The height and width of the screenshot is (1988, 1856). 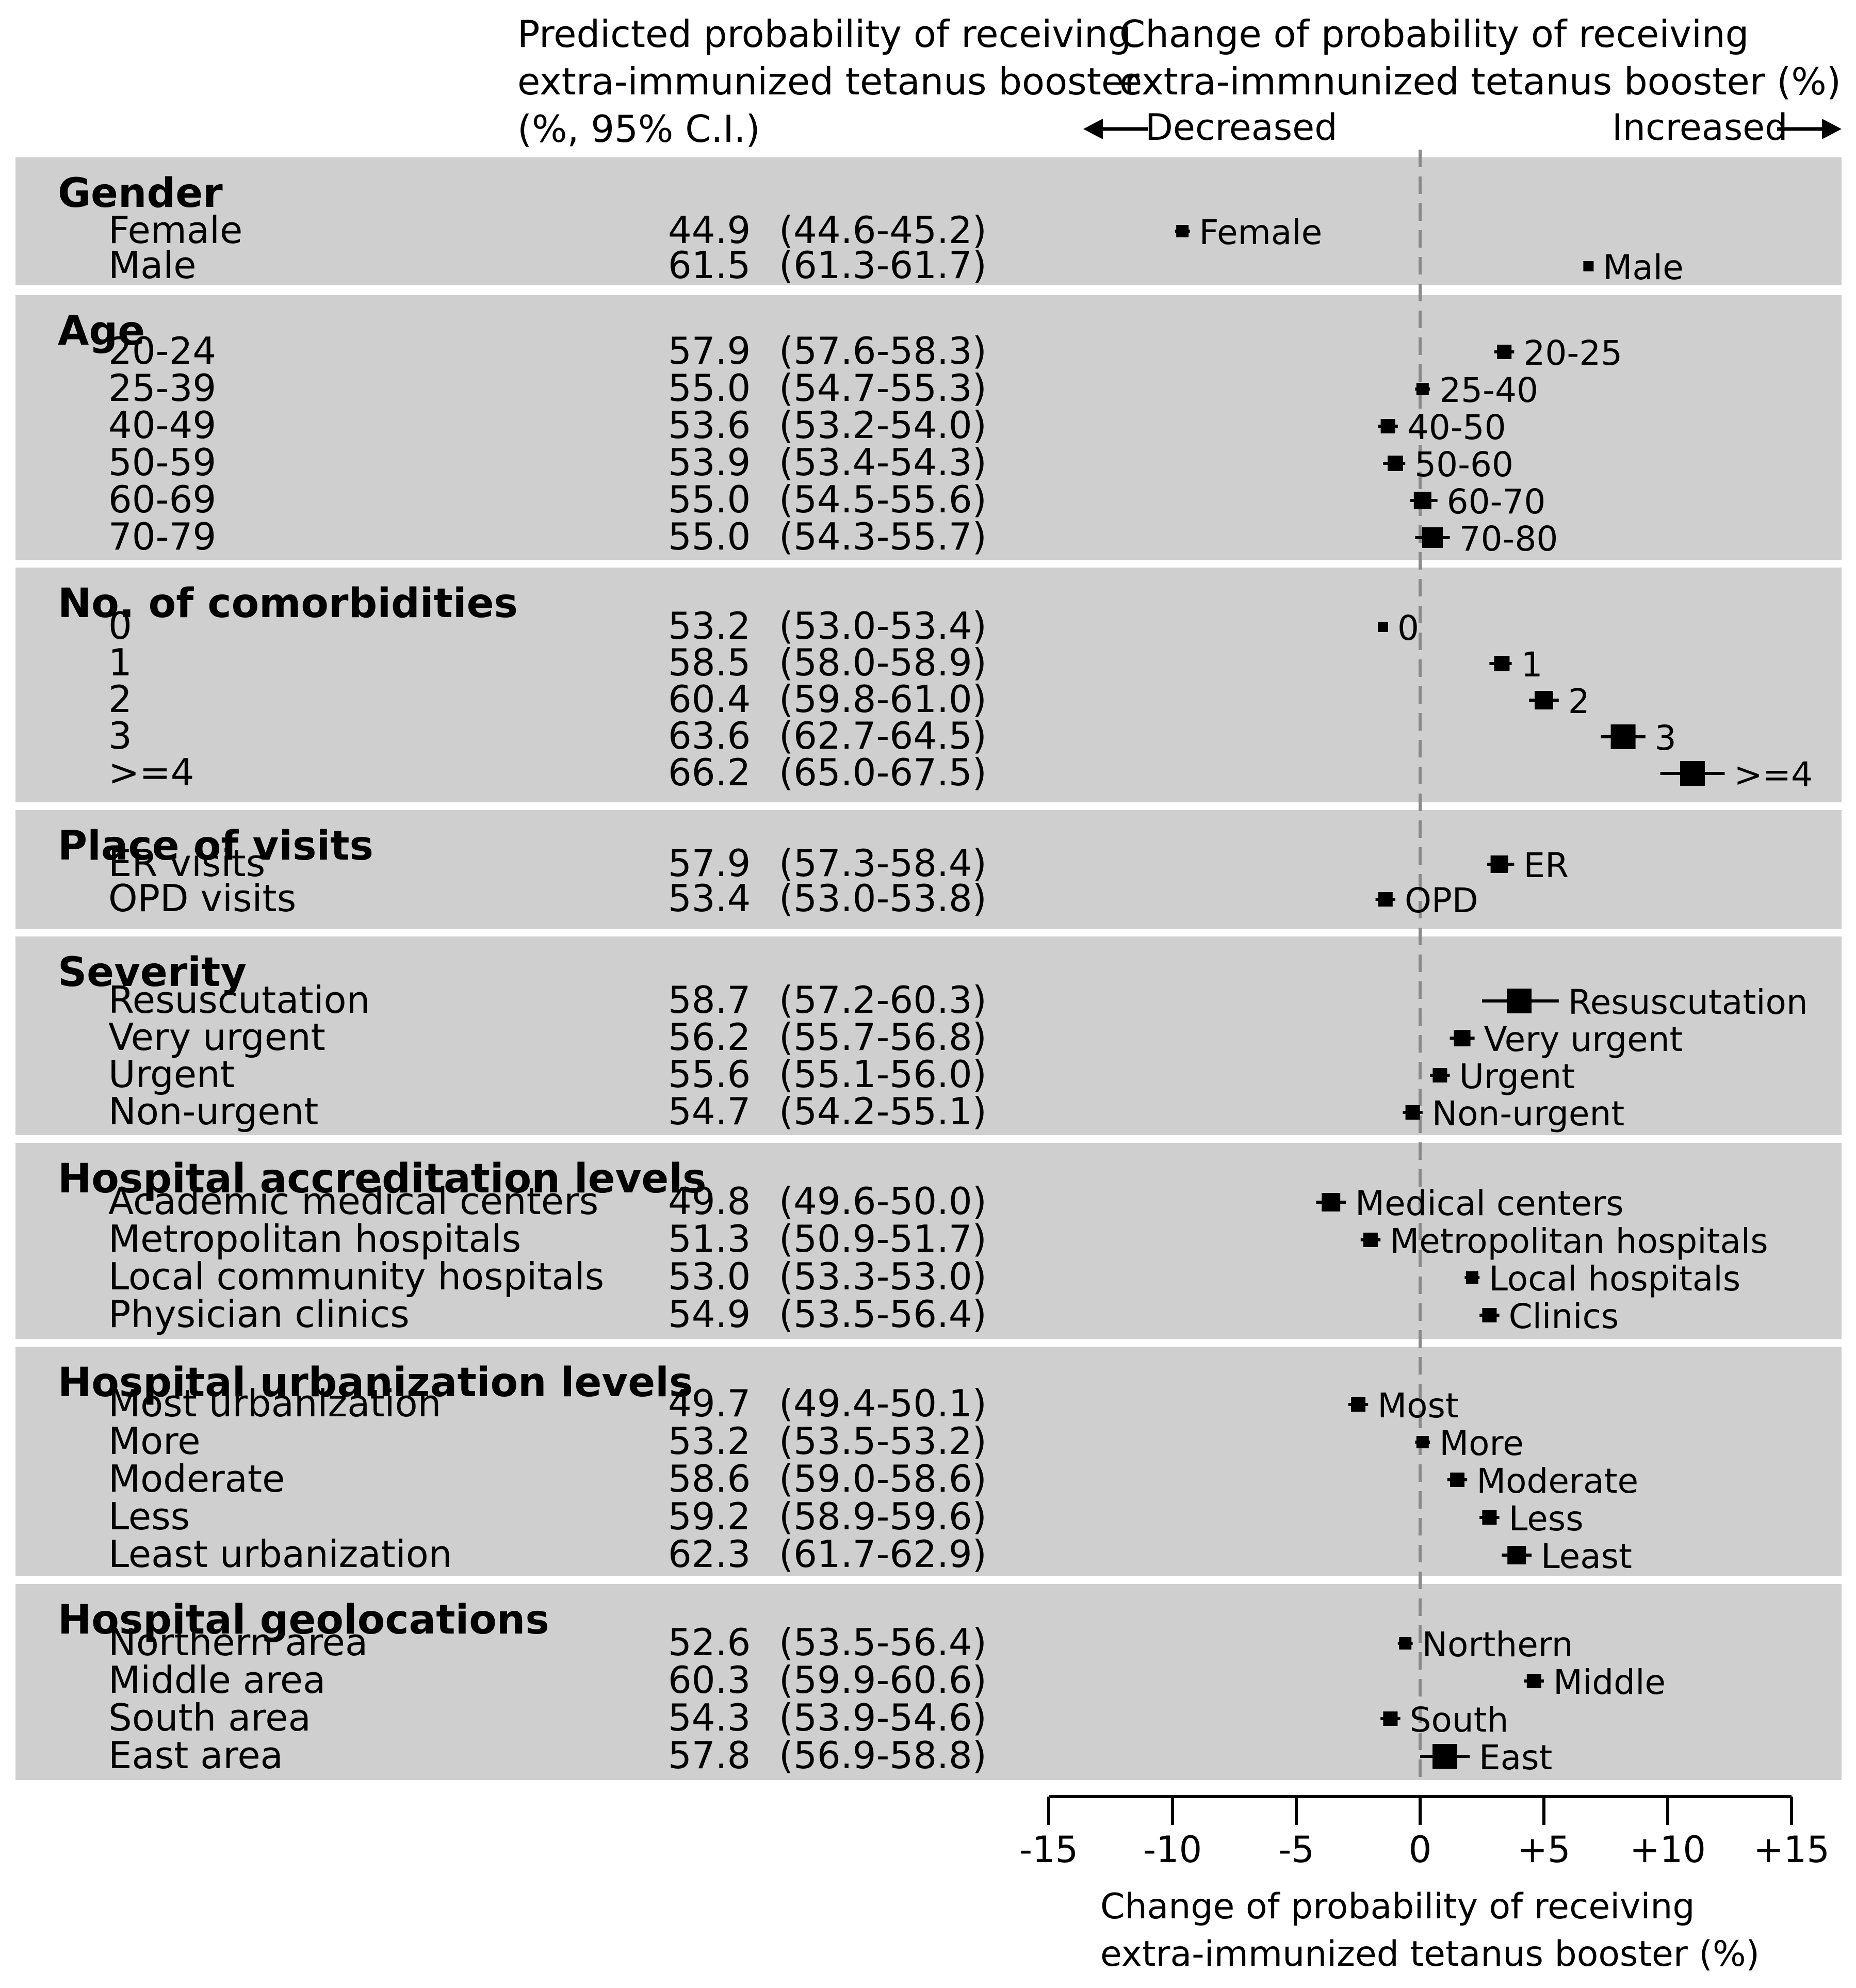 I want to click on table-row: 20-24 57.9 (57.6-58.3), so click(x=929, y=350).